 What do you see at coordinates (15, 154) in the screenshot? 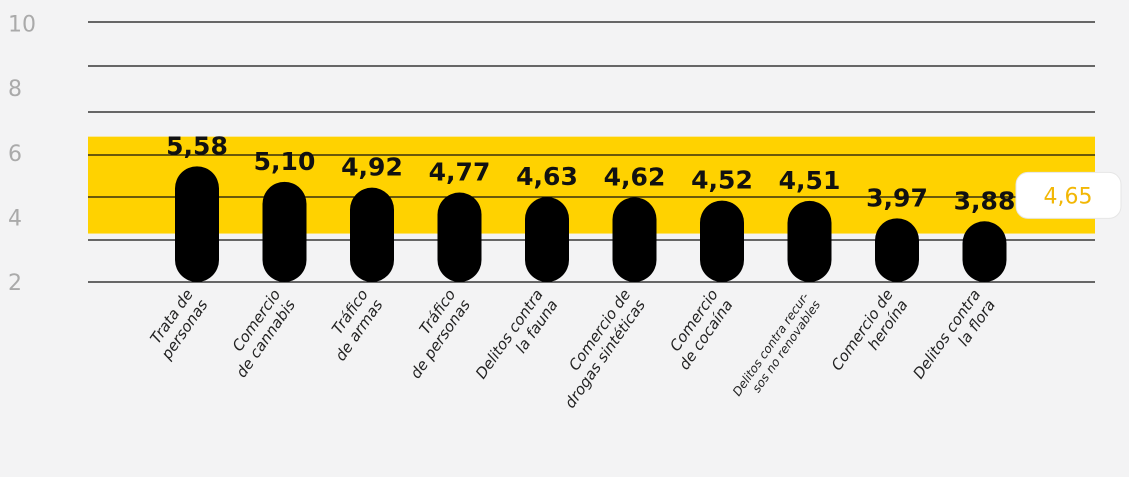
I see `y-tick-label: 6` at bounding box center [15, 154].